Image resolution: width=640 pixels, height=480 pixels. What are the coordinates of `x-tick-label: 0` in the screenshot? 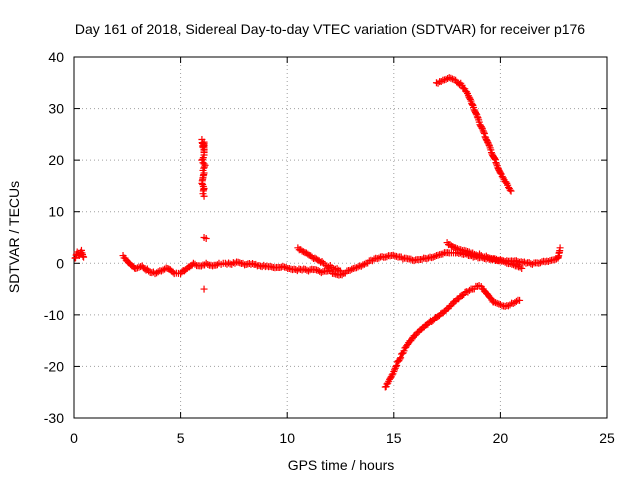 It's located at (74, 438).